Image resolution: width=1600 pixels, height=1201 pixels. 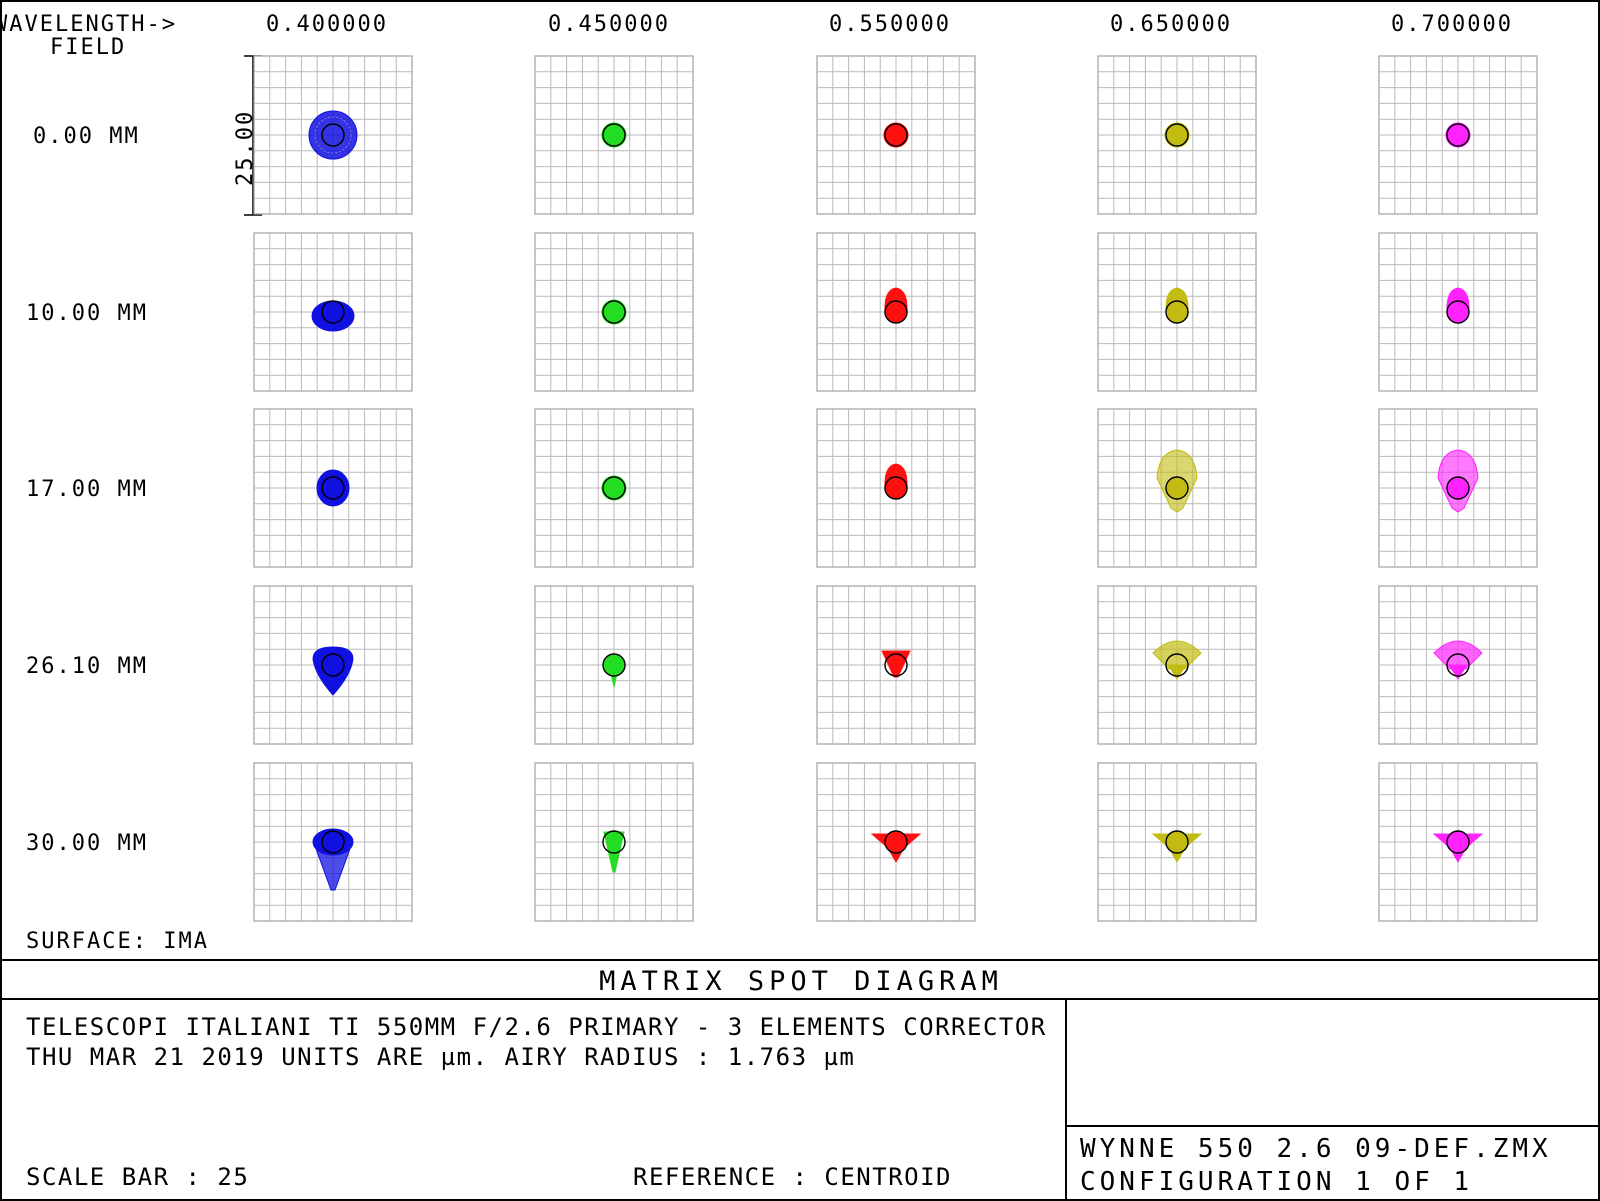 I want to click on wavelength-header-1: 0.400000, so click(x=327, y=24).